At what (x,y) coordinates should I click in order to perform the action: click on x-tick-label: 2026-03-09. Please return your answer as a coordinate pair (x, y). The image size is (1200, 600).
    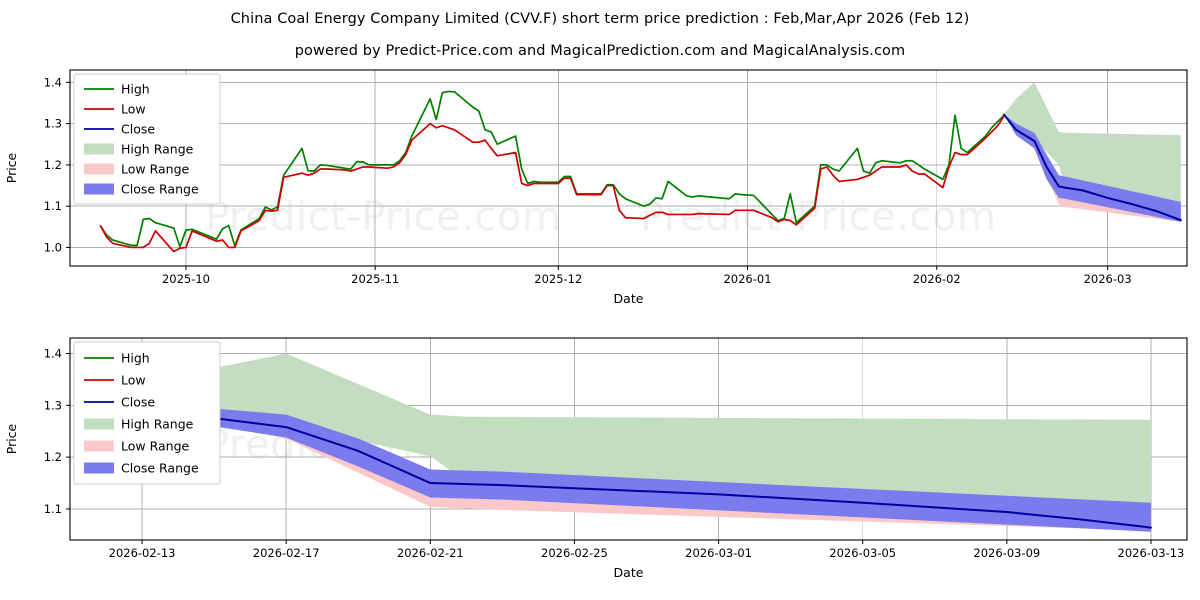
    Looking at the image, I should click on (1006, 553).